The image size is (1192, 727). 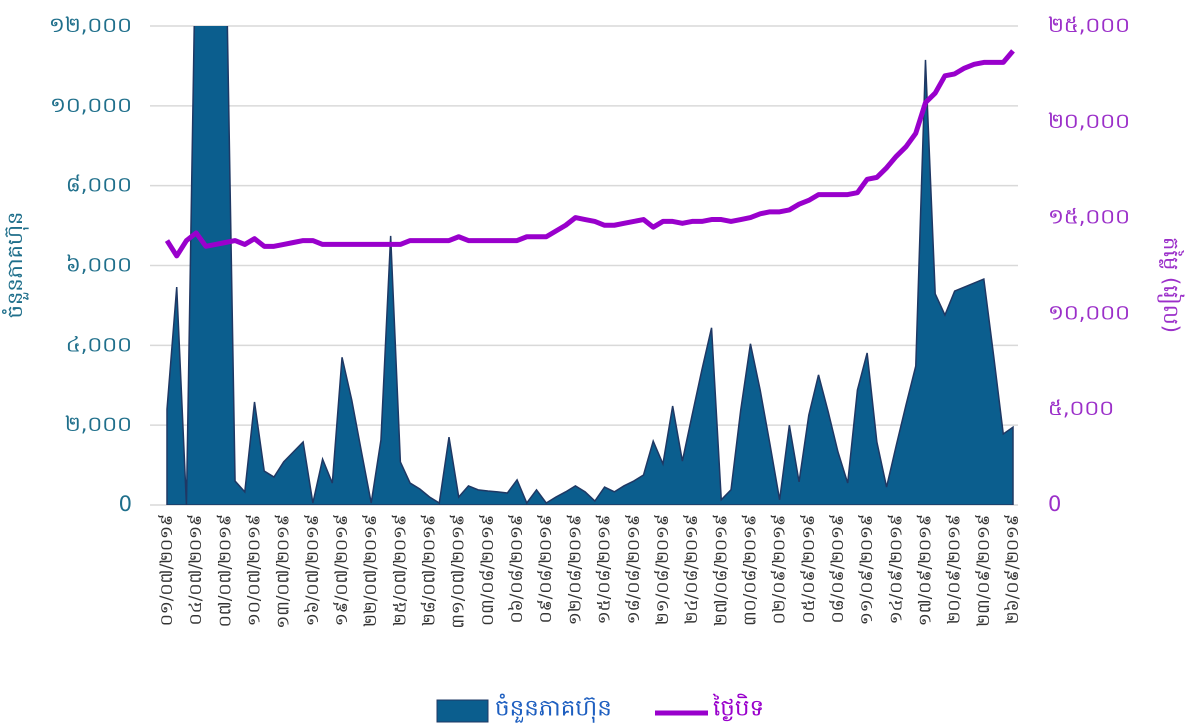 I want to click on x-tick-label: ១៣/០៧/២០១៩, so click(x=284, y=571).